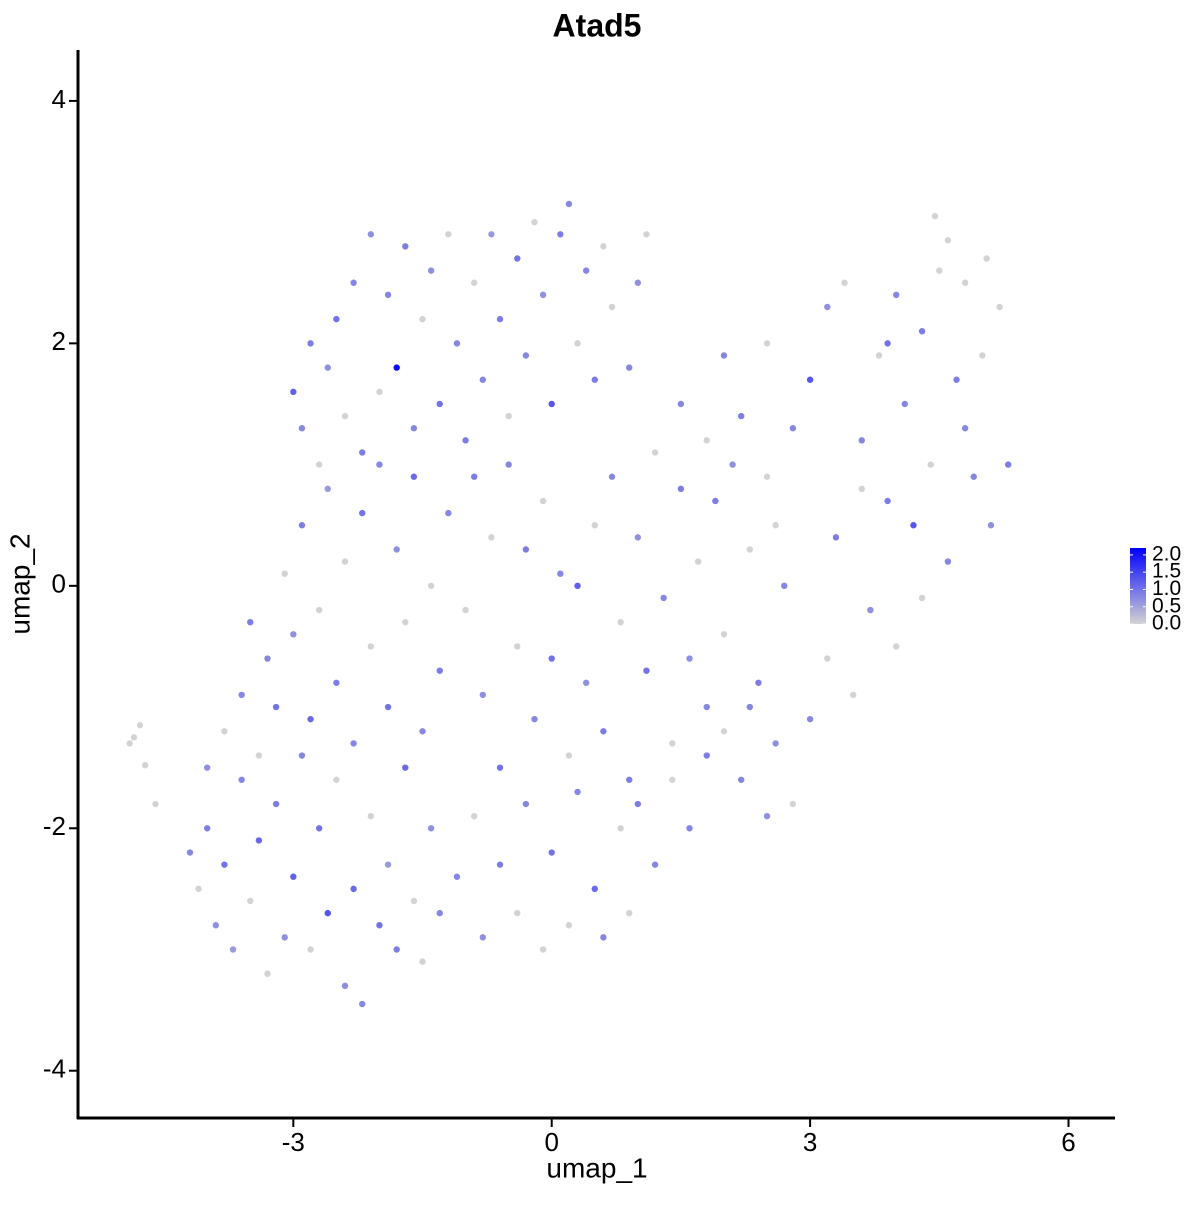 The height and width of the screenshot is (1205, 1200). What do you see at coordinates (59, 99) in the screenshot?
I see `y-tick-label: 4` at bounding box center [59, 99].